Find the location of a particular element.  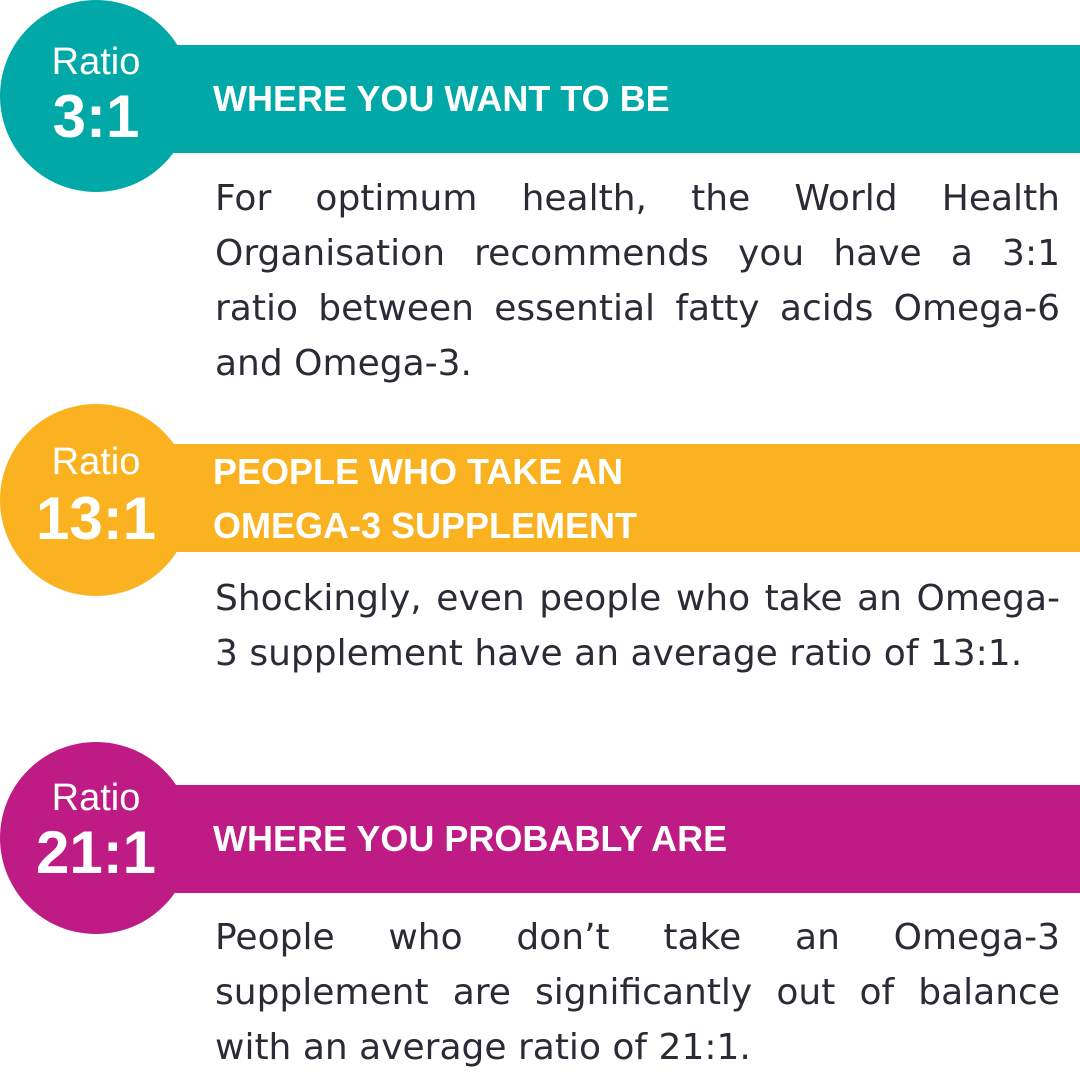

heading-banner: PEOPLE WHO TAKE AN OMEGA-3 SUPPLEMENT is located at coordinates (615, 498).